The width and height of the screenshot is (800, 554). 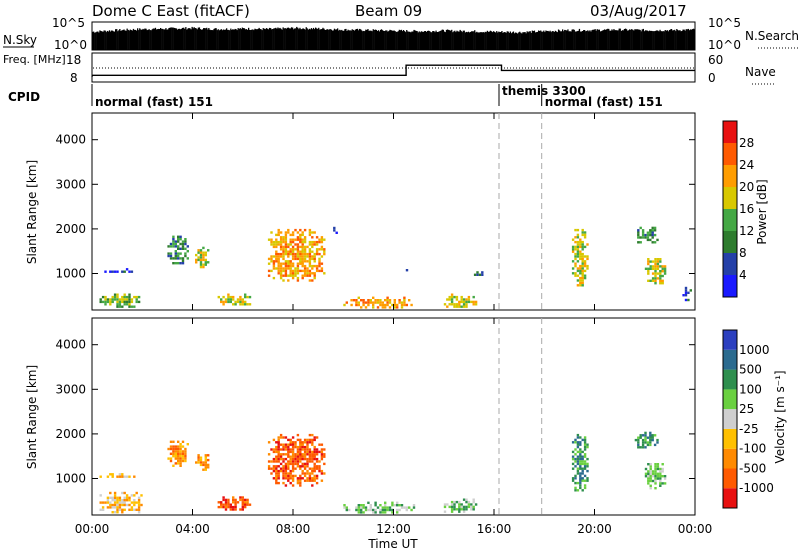 I want to click on colorbar-tick-label: 100, so click(x=750, y=389).